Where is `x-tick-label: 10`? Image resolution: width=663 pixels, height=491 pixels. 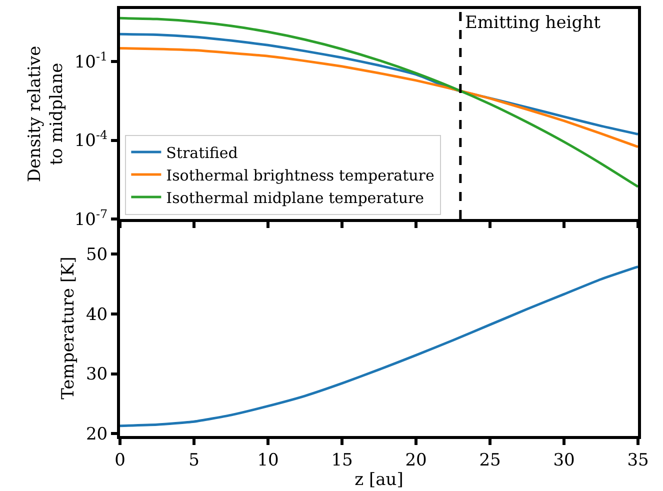 x-tick-label: 10 is located at coordinates (268, 460).